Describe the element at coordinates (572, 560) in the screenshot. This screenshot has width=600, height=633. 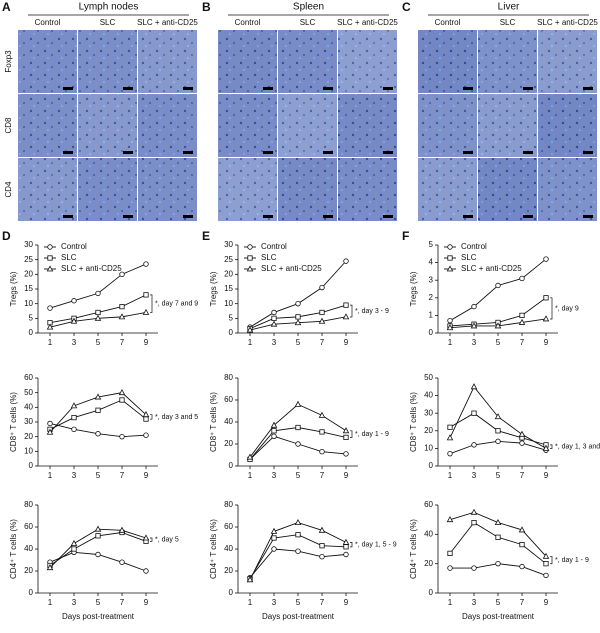
I see `annotation: *, day 1 - 9` at that location.